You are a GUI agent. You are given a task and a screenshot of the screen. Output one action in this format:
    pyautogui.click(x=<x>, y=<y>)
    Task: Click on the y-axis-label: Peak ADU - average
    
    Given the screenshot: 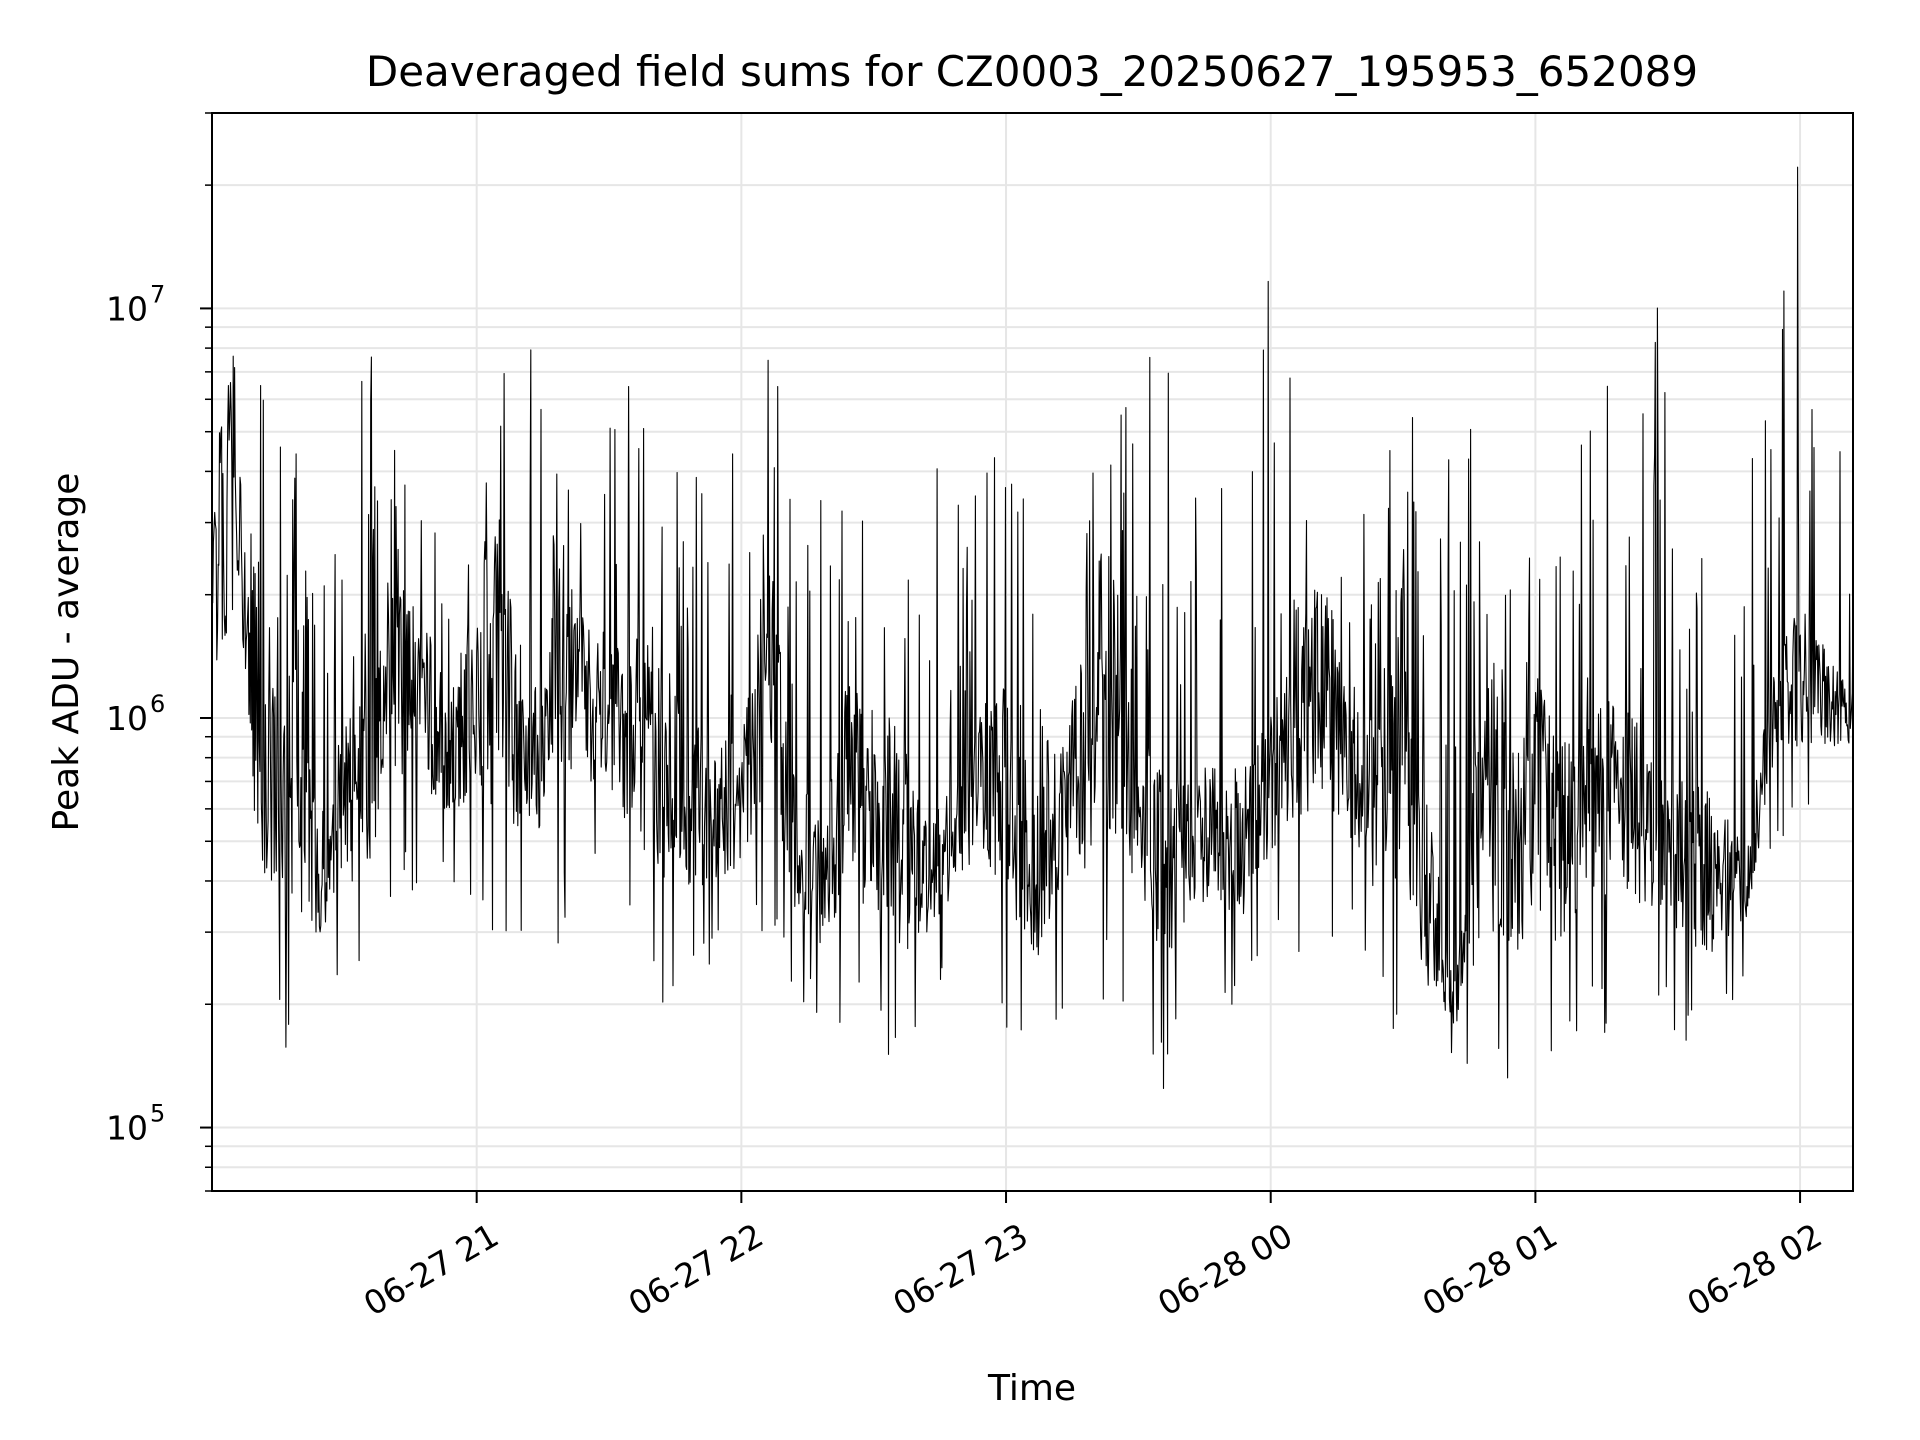 What is the action you would take?
    pyautogui.click(x=66, y=652)
    